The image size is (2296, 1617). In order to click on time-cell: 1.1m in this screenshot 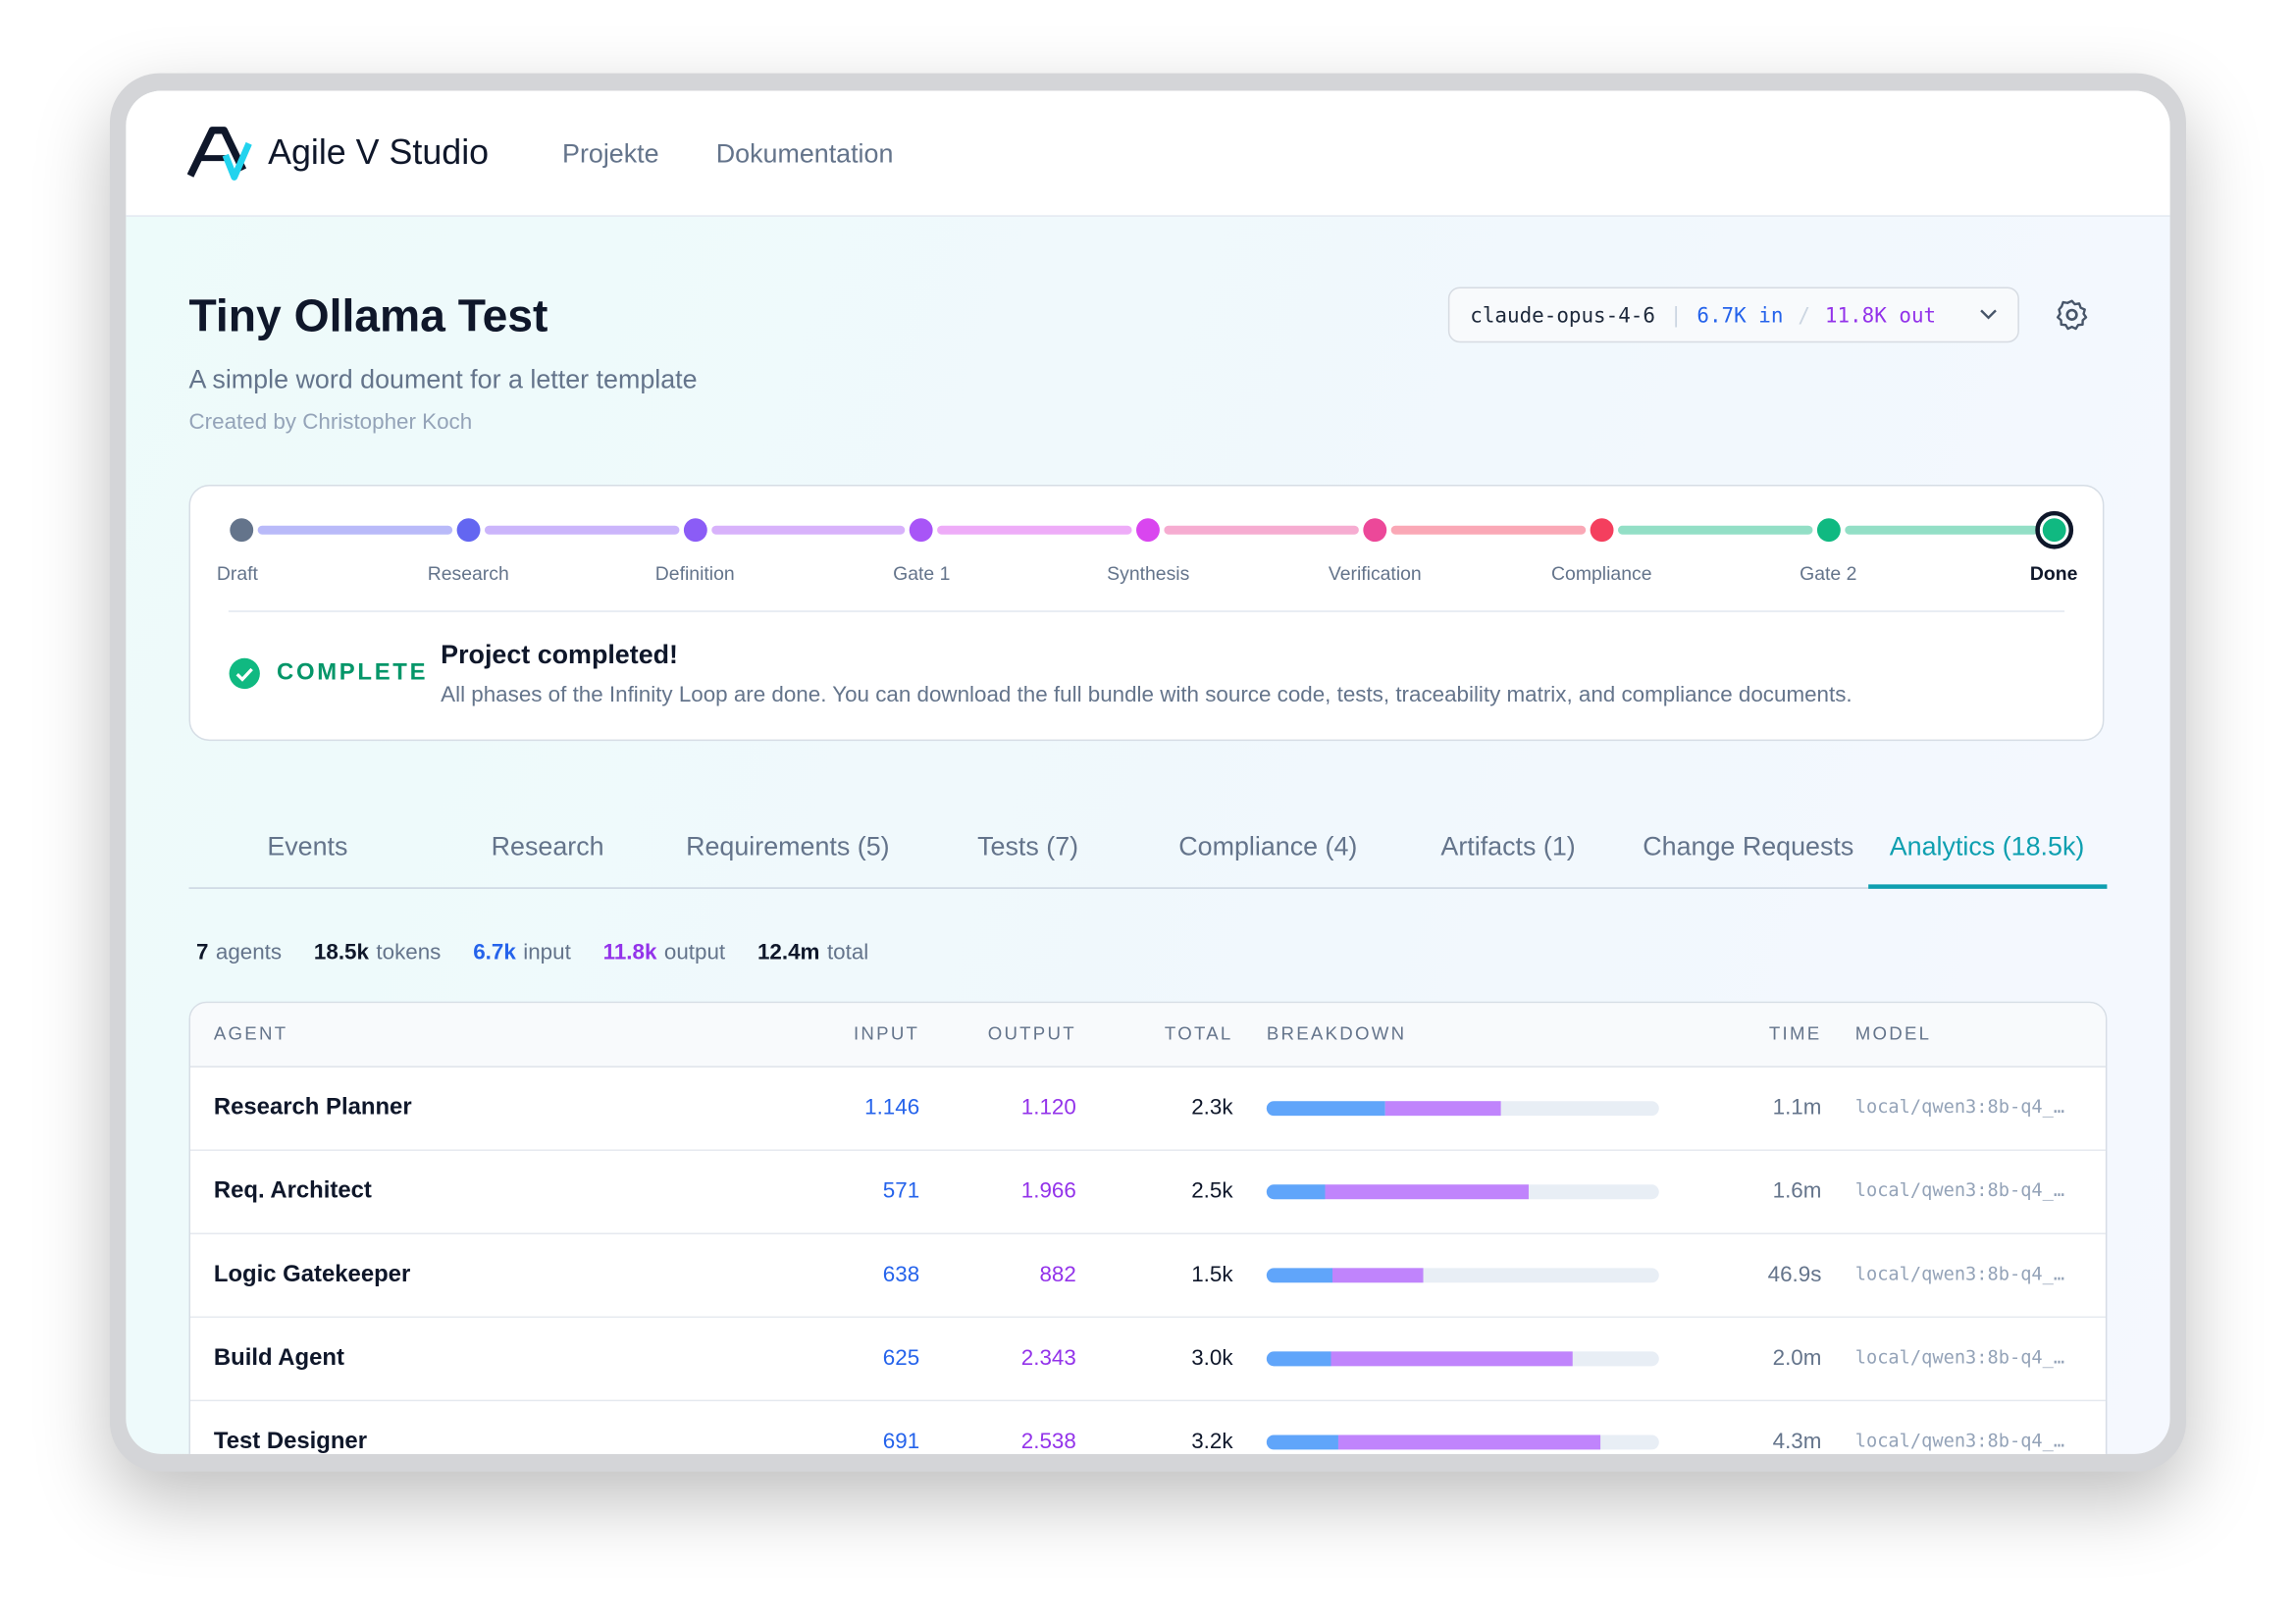, I will do `click(1797, 1108)`.